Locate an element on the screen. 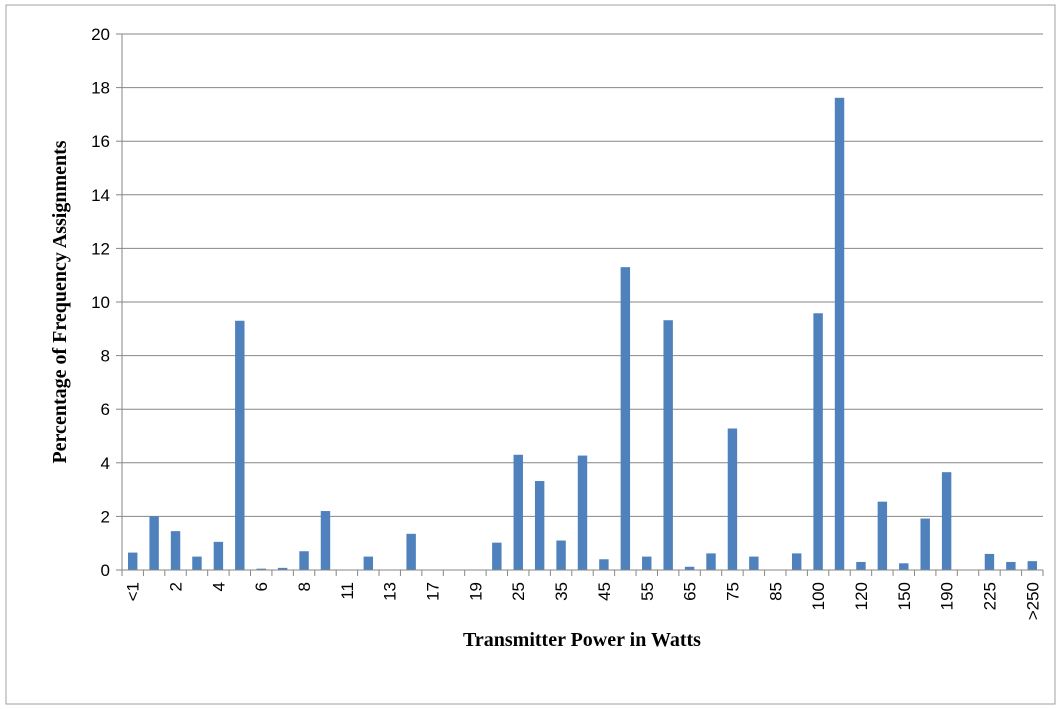 The image size is (1061, 709). y-axis-label: Percentage of Frequency Assignments is located at coordinates (60, 301).